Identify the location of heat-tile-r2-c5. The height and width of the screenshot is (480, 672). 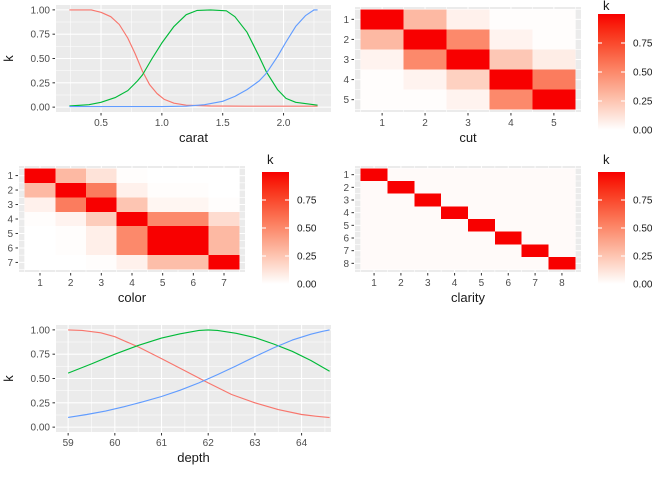
(554, 39).